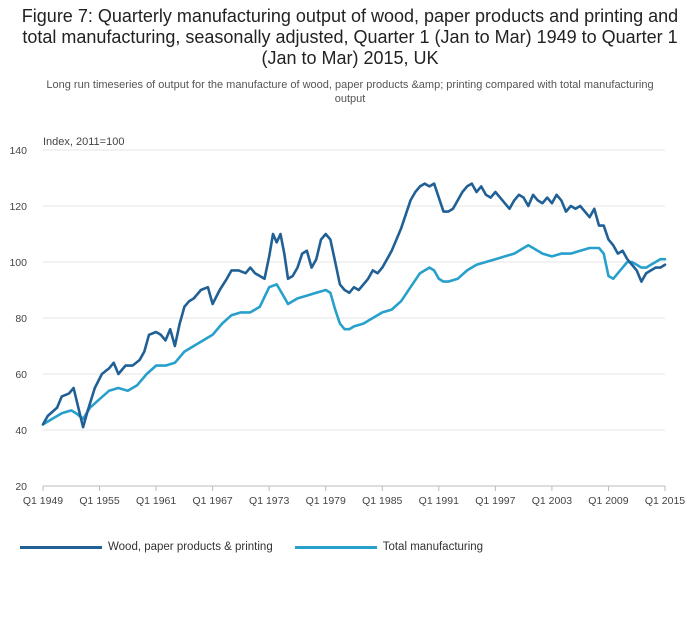  Describe the element at coordinates (21, 487) in the screenshot. I see `y-tick-label: 20` at that location.